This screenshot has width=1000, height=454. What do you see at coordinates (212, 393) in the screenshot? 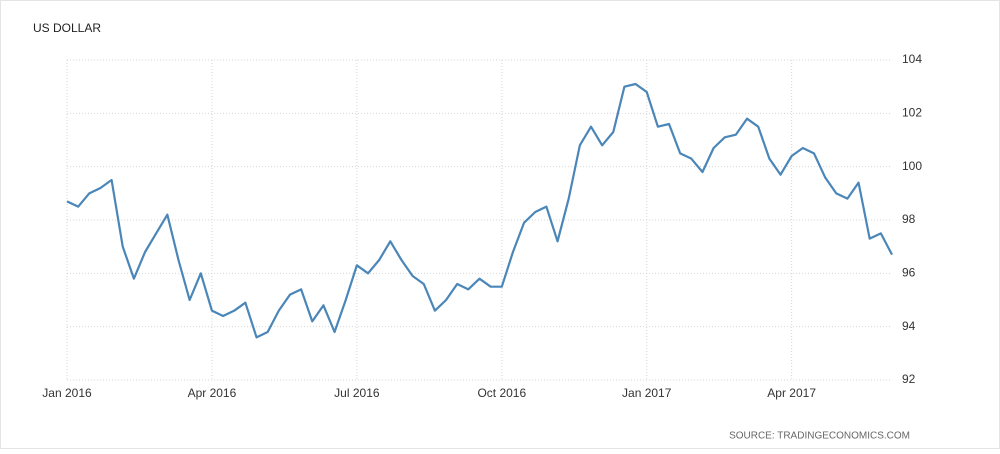
I see `x-tick-label: Apr 2016` at bounding box center [212, 393].